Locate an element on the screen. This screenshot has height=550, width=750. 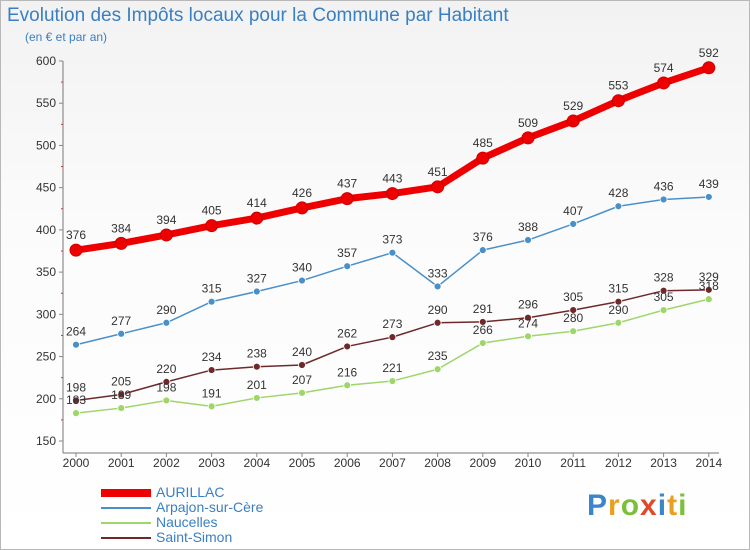
data-label-saint-simon: 290 is located at coordinates (438, 310).